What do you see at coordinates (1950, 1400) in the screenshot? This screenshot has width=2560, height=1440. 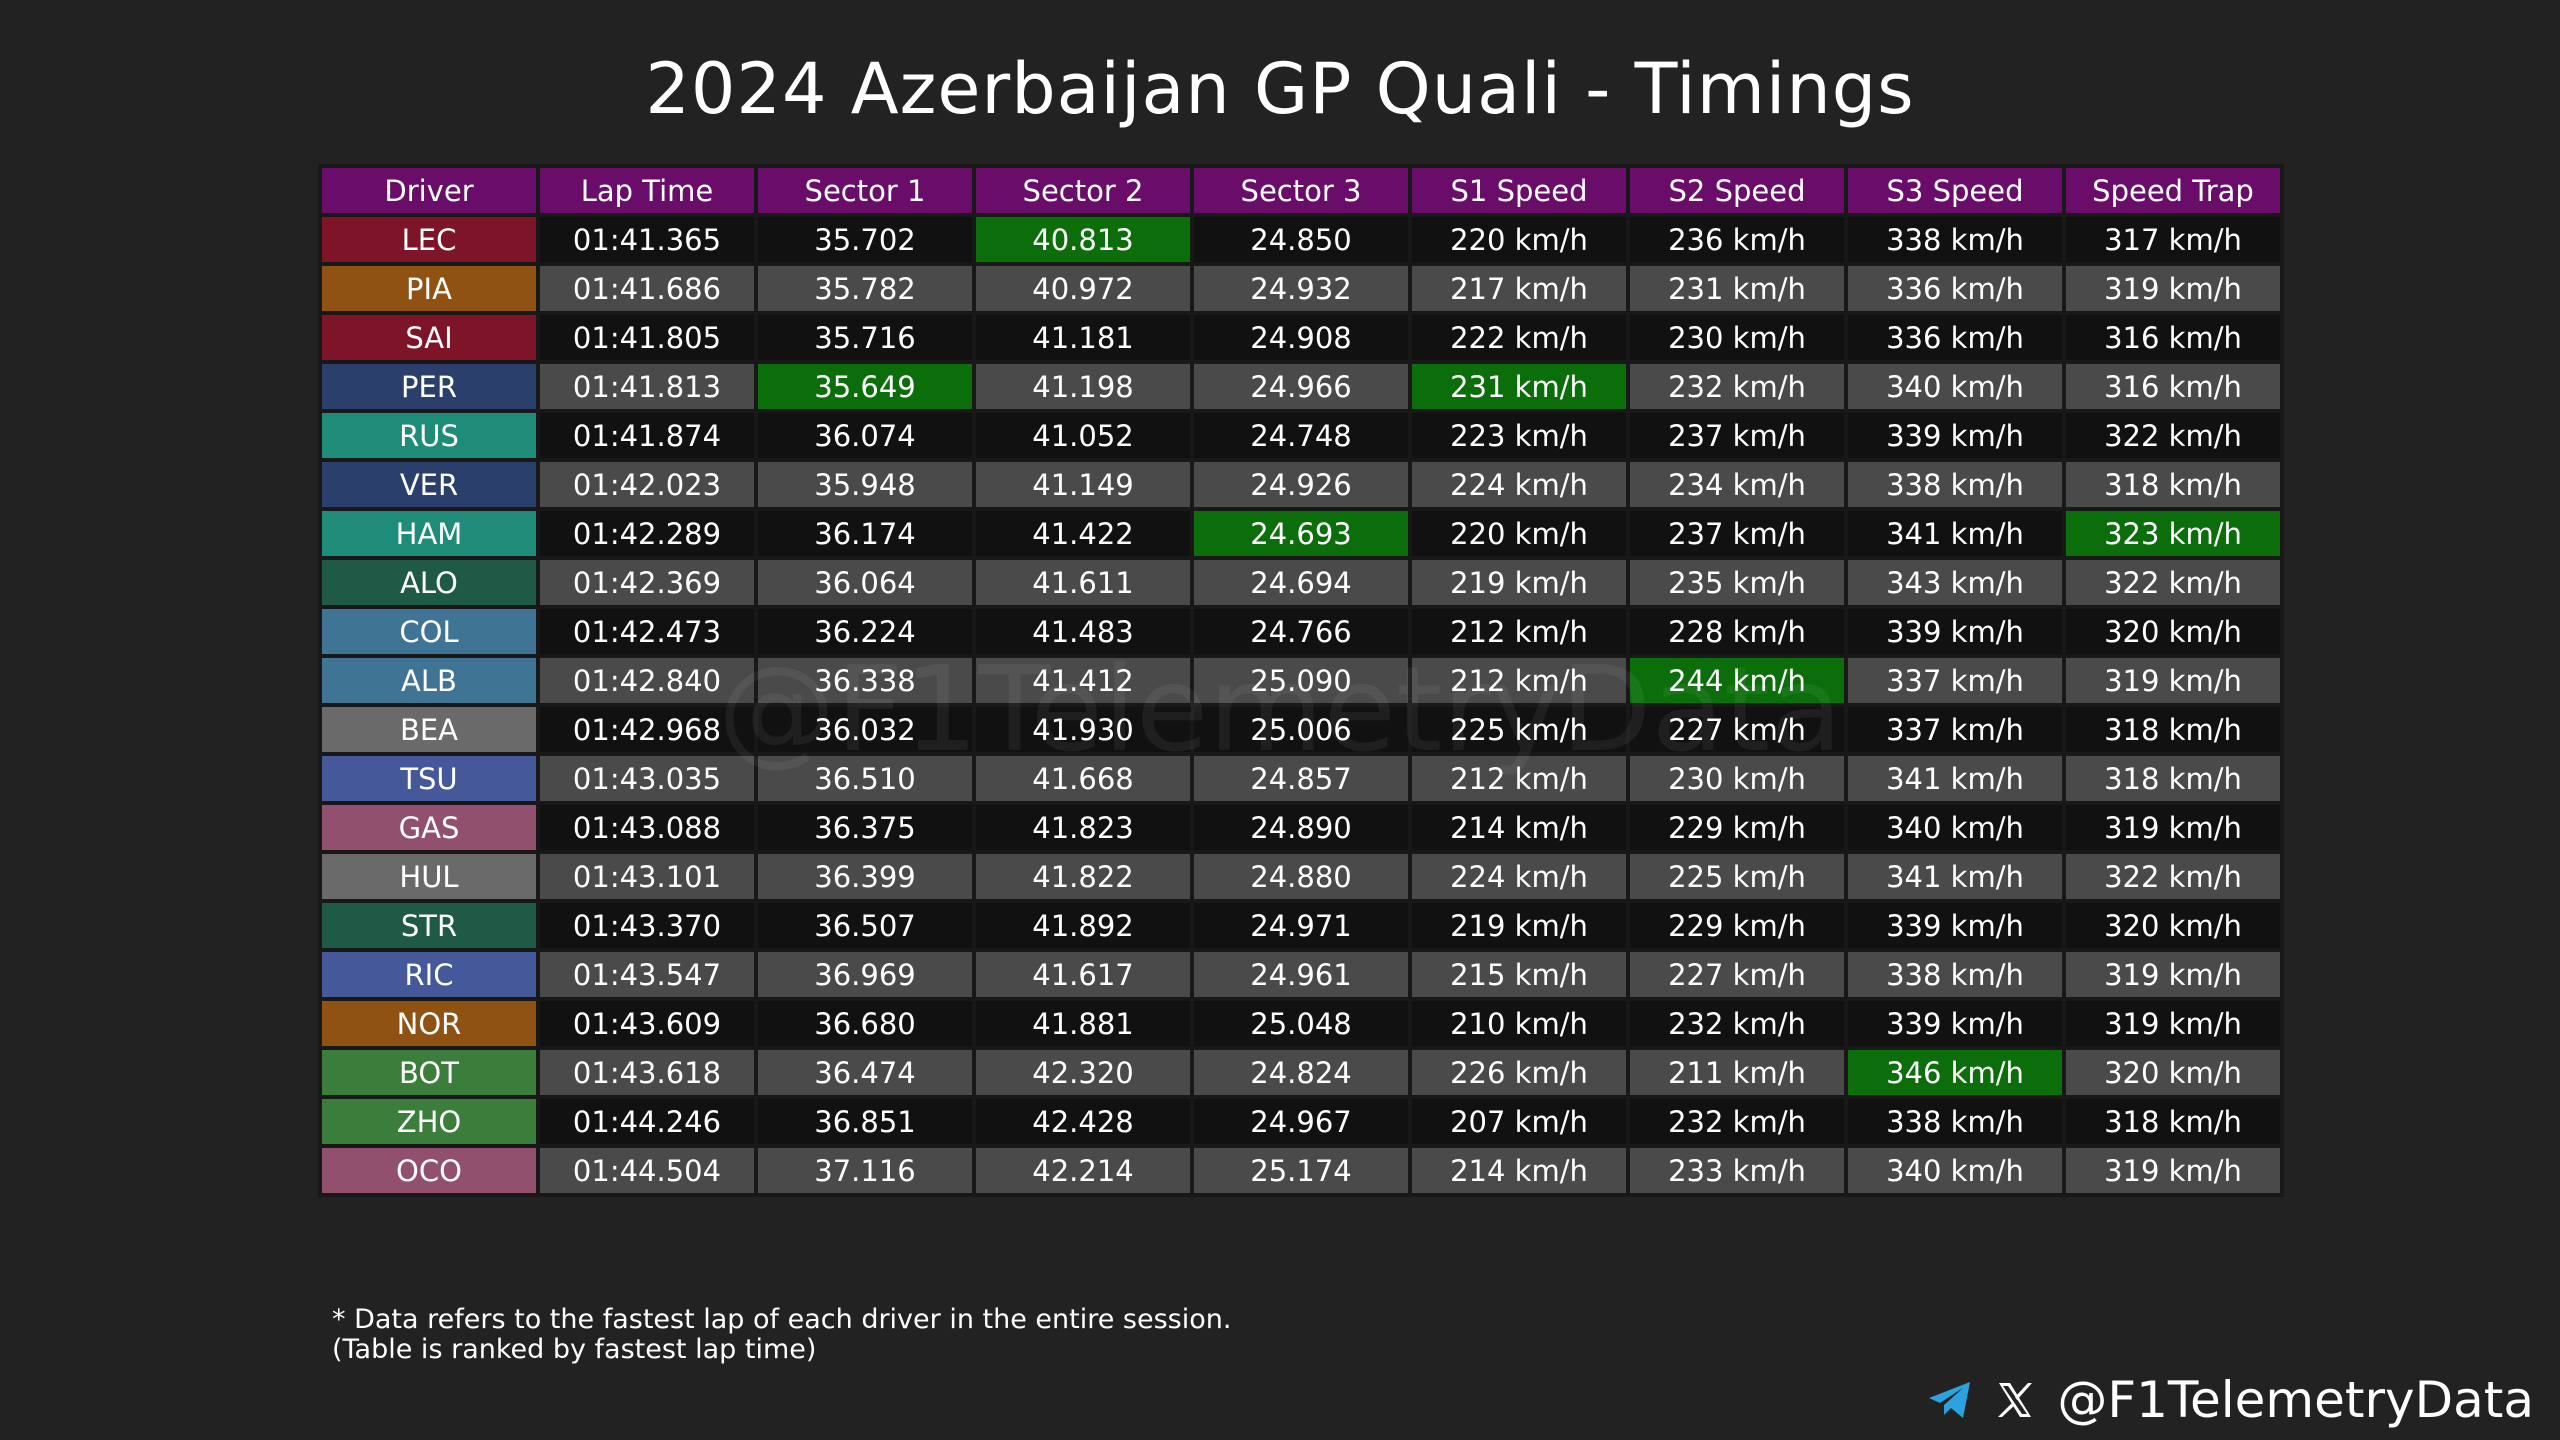 I see `telegram-icon` at bounding box center [1950, 1400].